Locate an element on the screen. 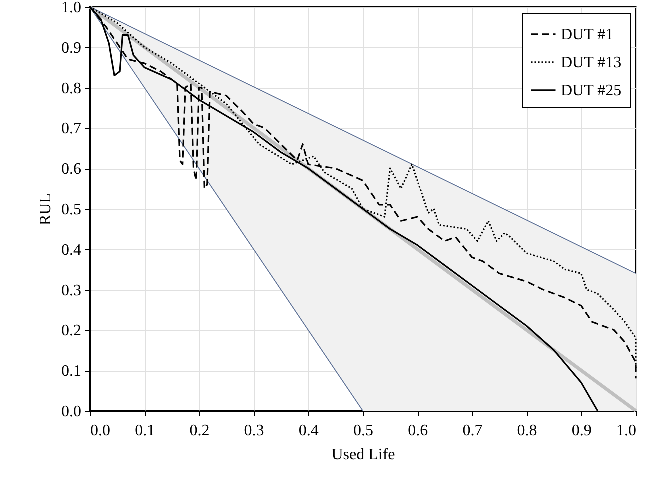 Image resolution: width=672 pixels, height=484 pixels. y-tick-label: 0.8 is located at coordinates (72, 89).